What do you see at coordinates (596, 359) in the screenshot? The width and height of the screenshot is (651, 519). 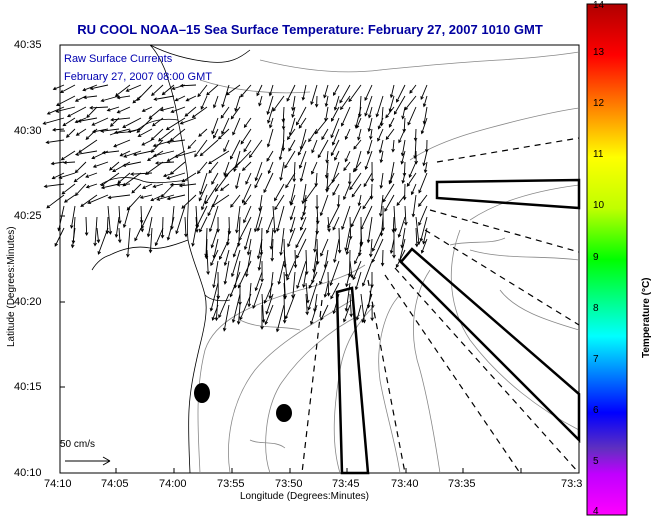 I see `colorbar-tick: 7` at bounding box center [596, 359].